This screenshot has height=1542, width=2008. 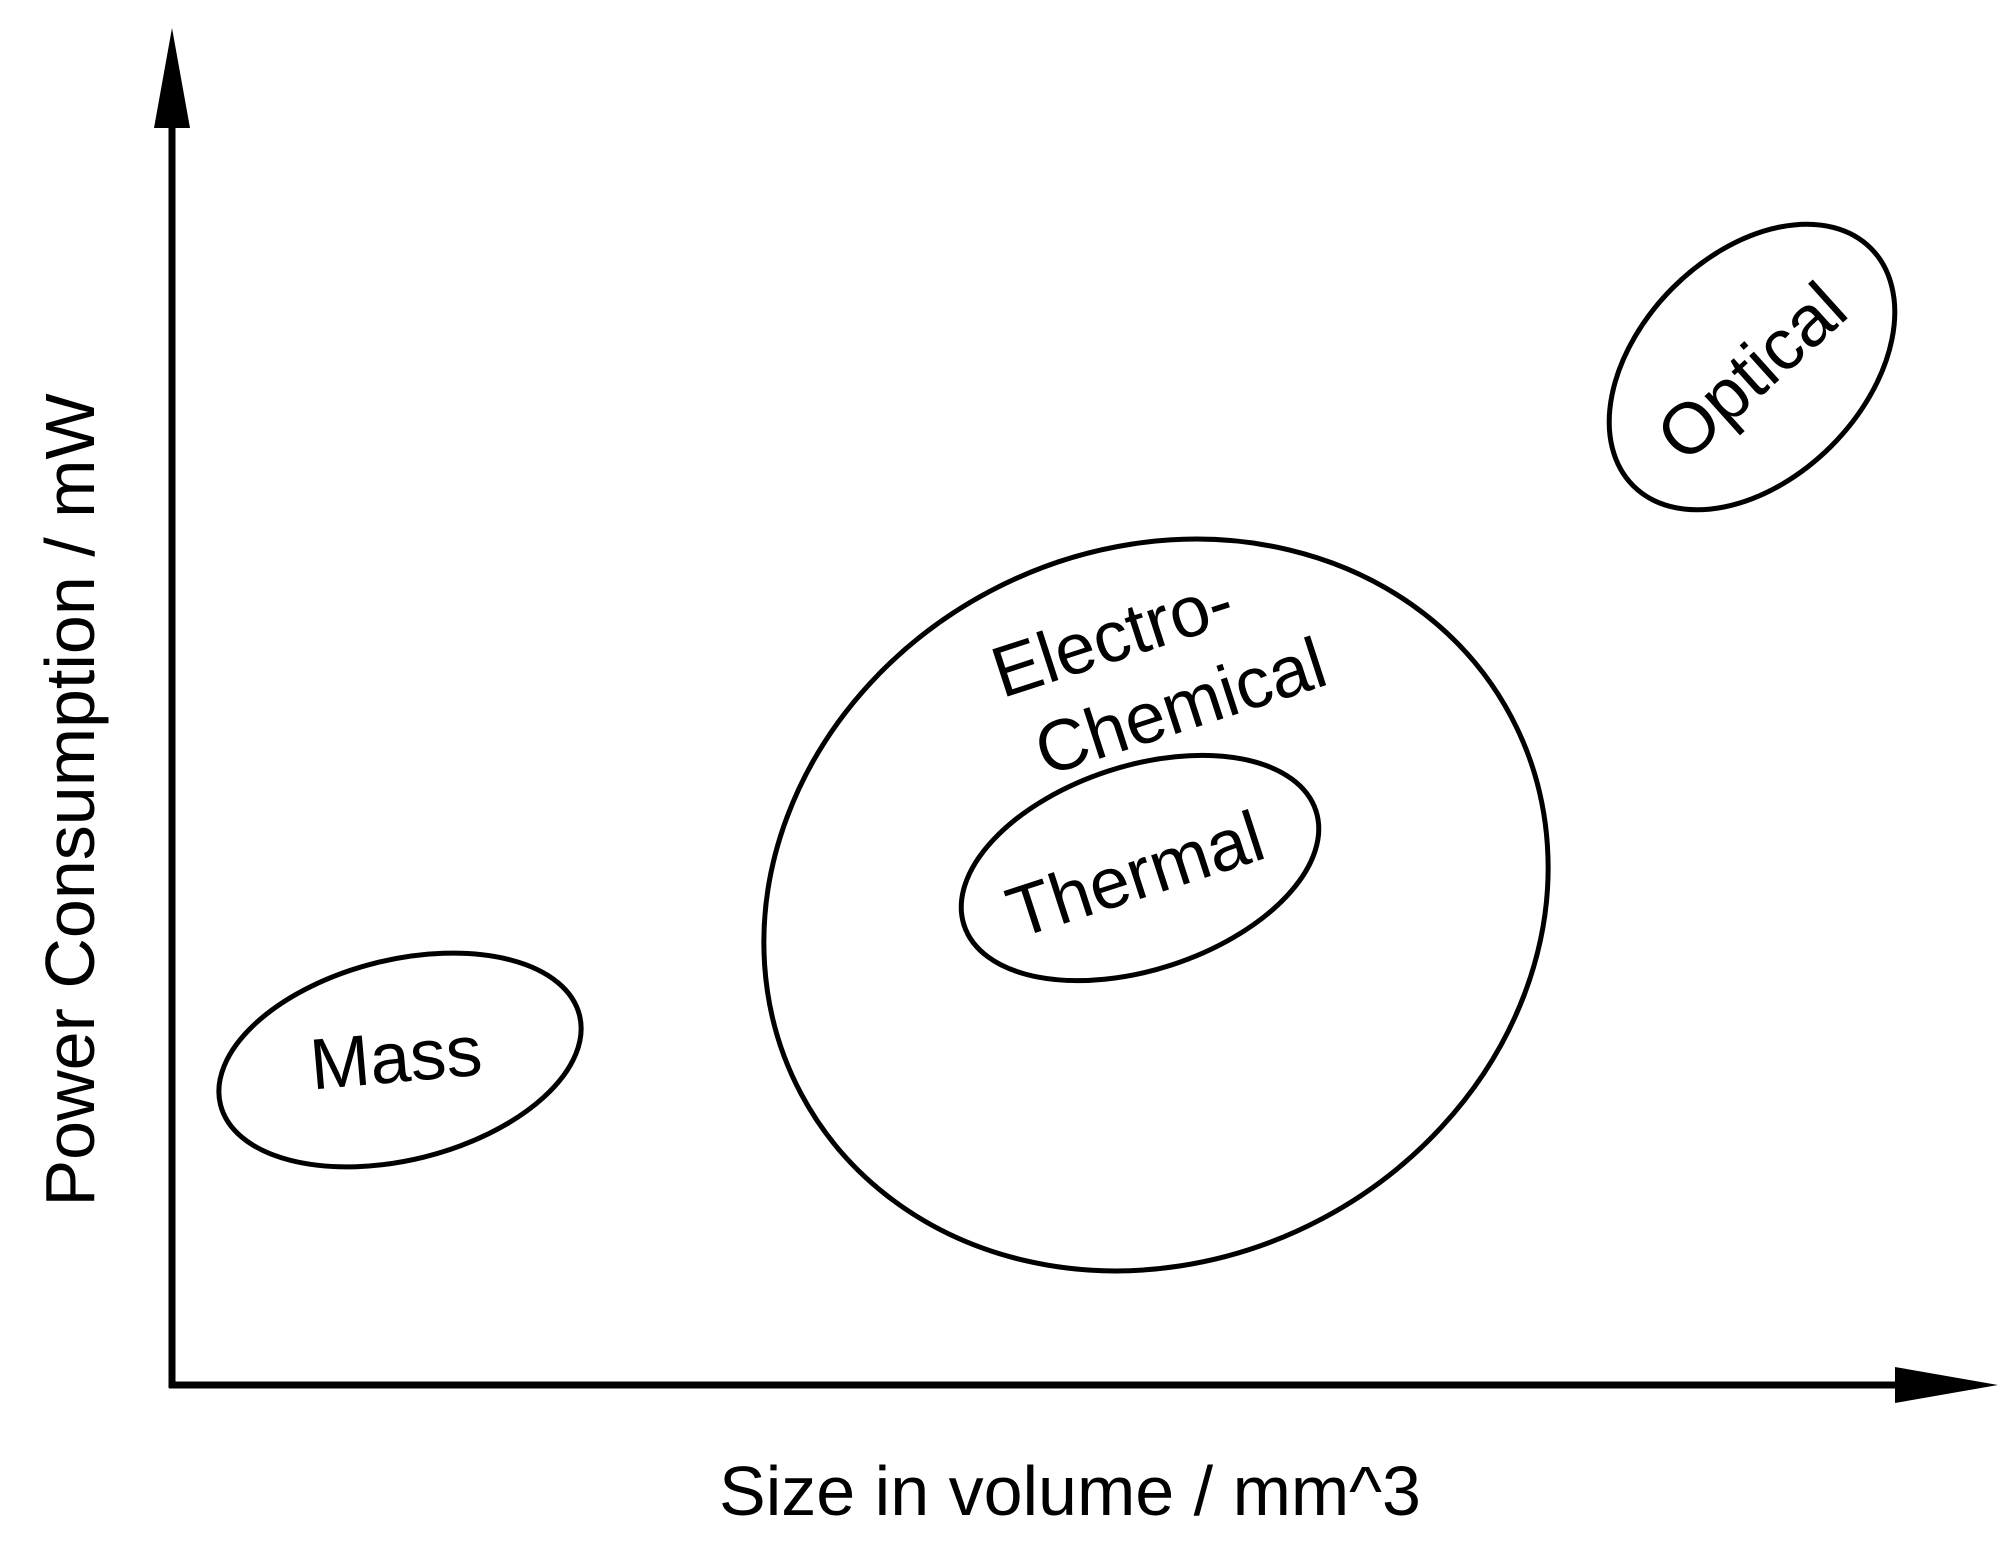 I want to click on mass-region-ellipse, so click(x=400, y=1060).